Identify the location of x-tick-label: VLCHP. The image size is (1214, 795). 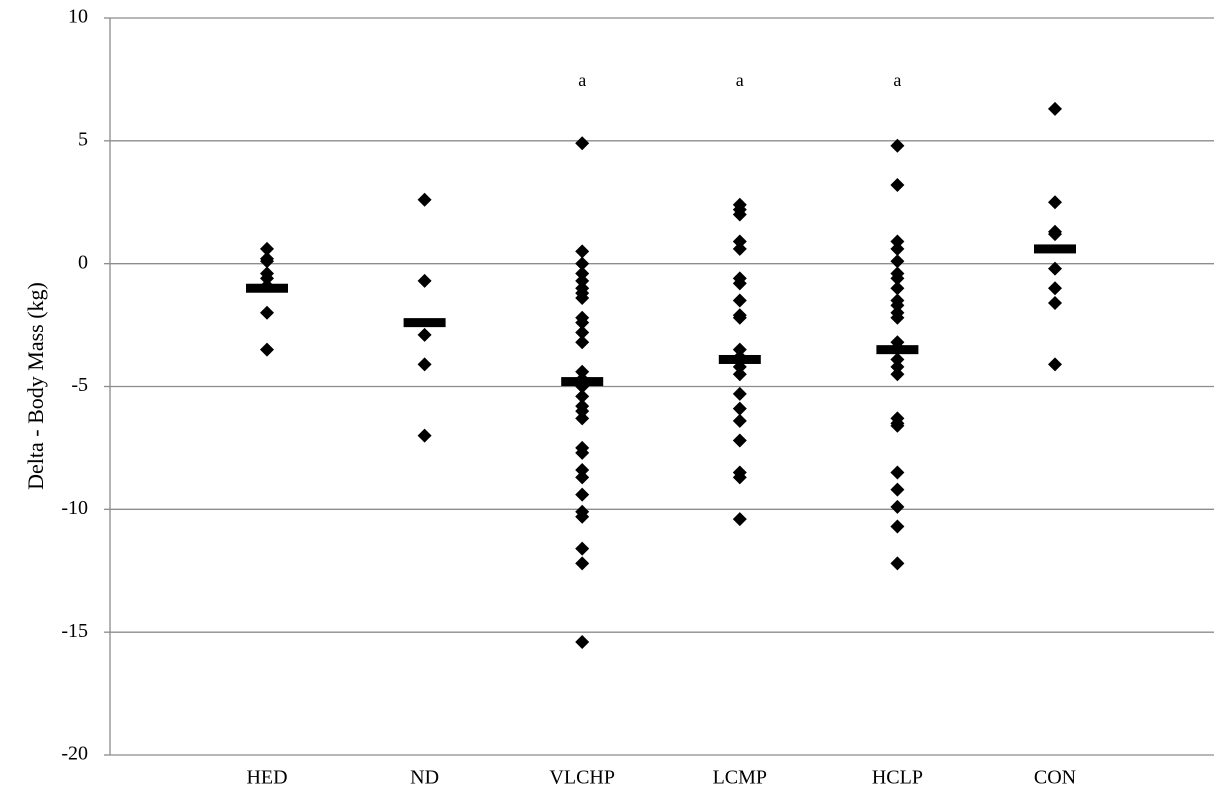
(582, 778).